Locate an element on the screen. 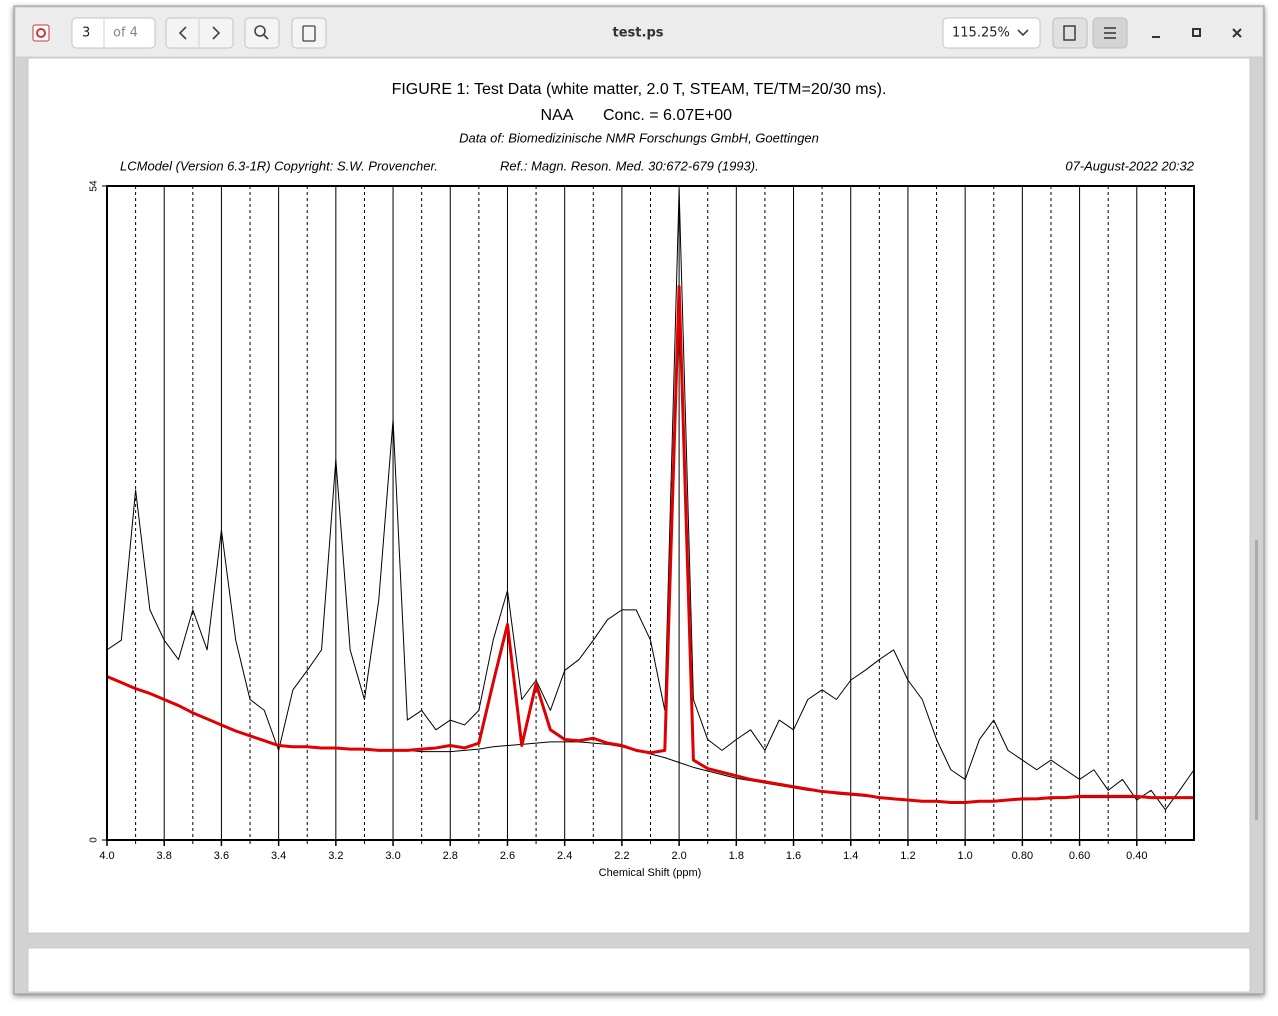  x-tick-label: 3.0 is located at coordinates (392, 856).